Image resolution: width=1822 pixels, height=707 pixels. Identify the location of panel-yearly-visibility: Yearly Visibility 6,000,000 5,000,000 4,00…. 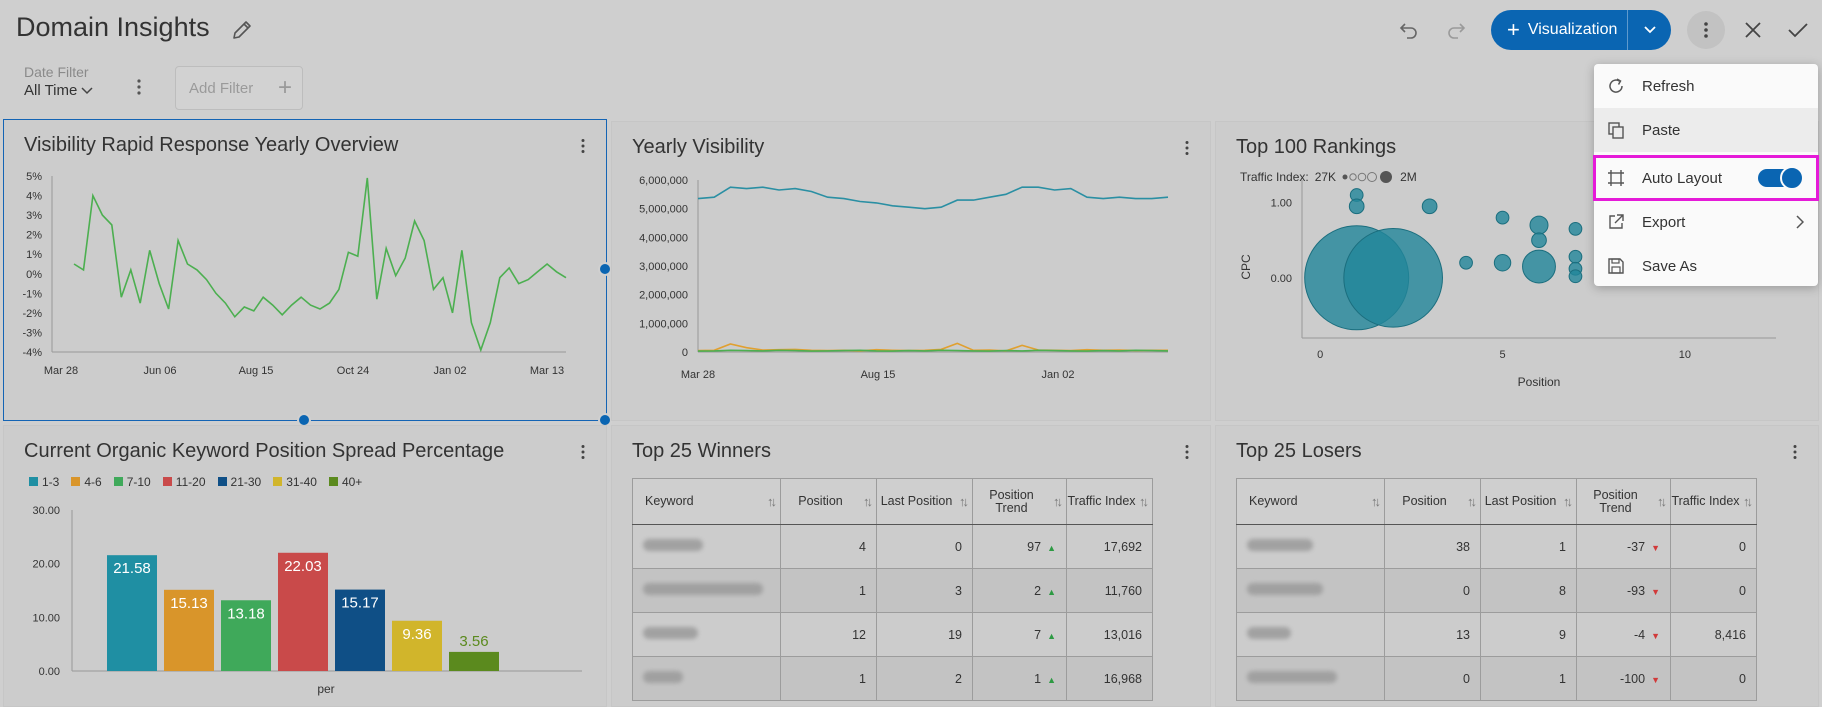
(911, 271).